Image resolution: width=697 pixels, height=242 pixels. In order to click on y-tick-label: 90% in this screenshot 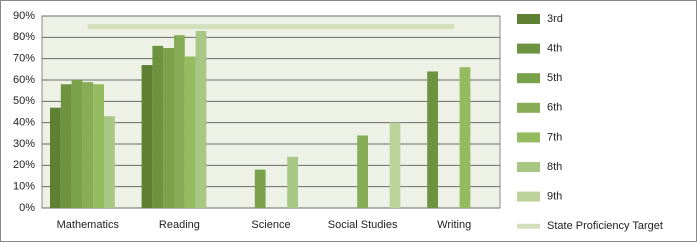, I will do `click(24, 16)`.